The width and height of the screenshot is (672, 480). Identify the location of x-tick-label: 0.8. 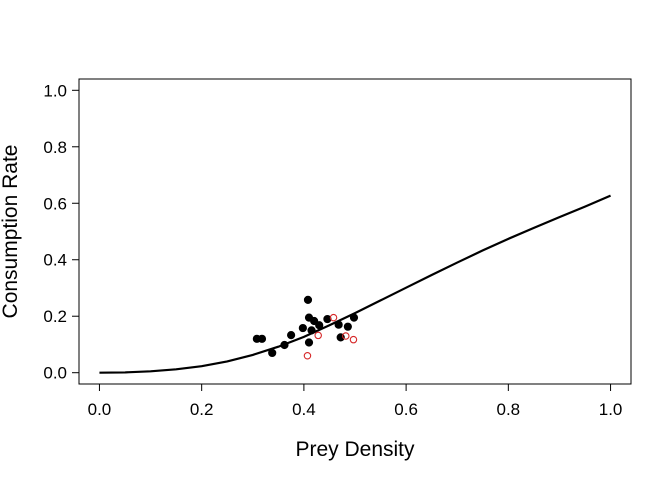
(509, 409).